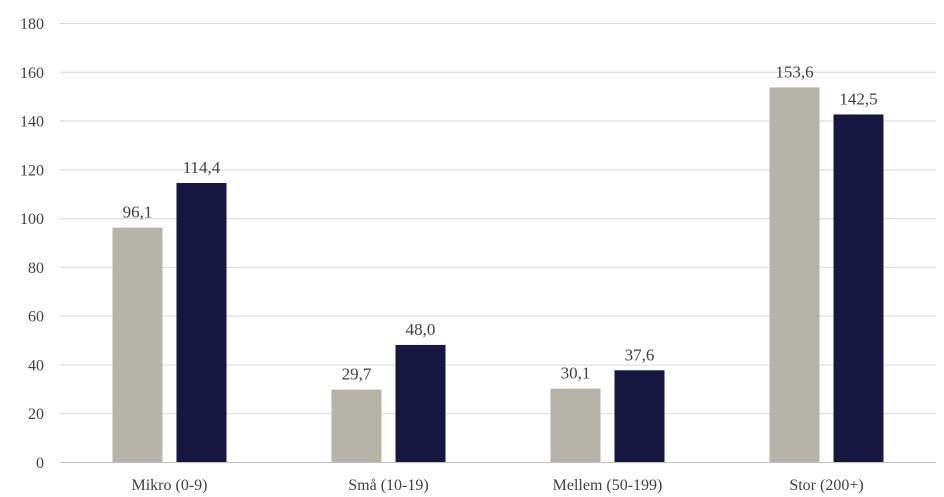 The image size is (944, 497). Describe the element at coordinates (32, 24) in the screenshot. I see `y-tick-label: 180` at that location.